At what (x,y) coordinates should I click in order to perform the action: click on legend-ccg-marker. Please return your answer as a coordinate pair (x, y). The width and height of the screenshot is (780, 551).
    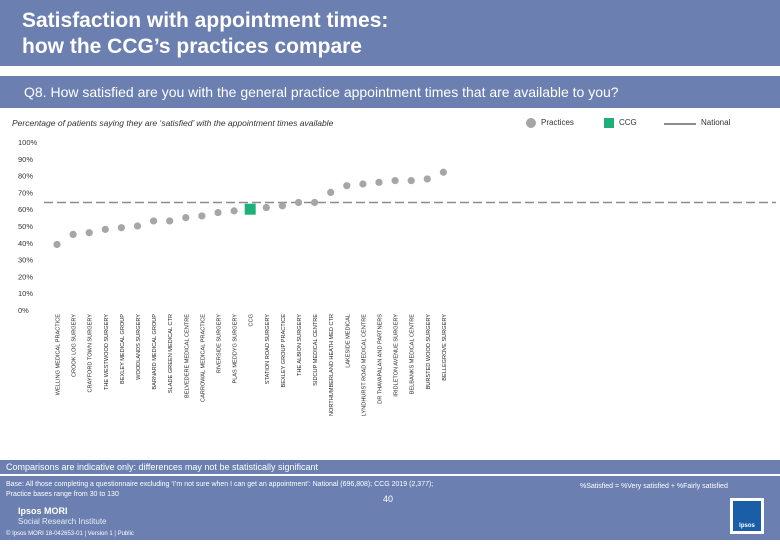
    Looking at the image, I should click on (609, 123).